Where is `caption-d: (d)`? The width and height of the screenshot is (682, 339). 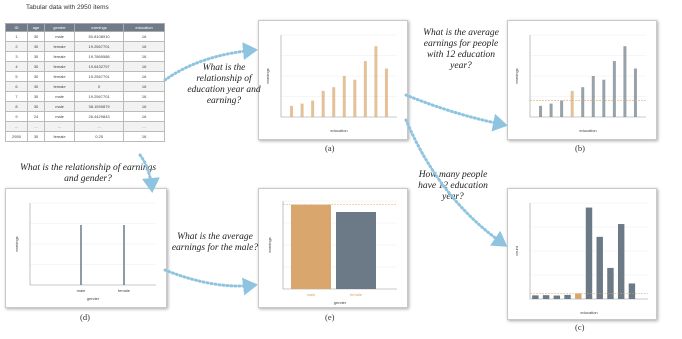
caption-d: (d) is located at coordinates (85, 317).